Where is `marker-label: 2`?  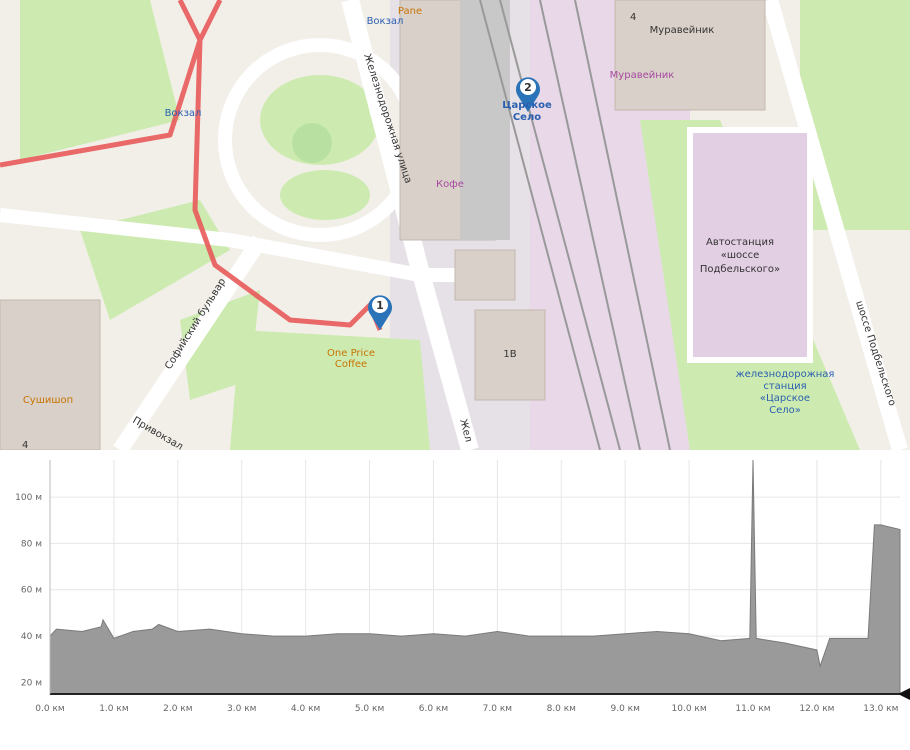 marker-label: 2 is located at coordinates (528, 87).